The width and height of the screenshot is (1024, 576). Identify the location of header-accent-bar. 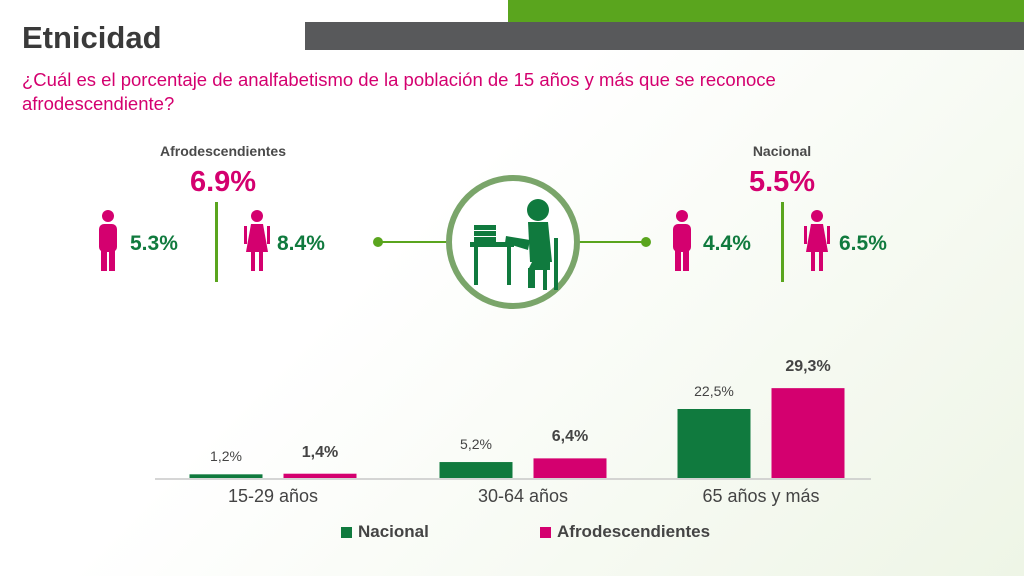
(766, 11).